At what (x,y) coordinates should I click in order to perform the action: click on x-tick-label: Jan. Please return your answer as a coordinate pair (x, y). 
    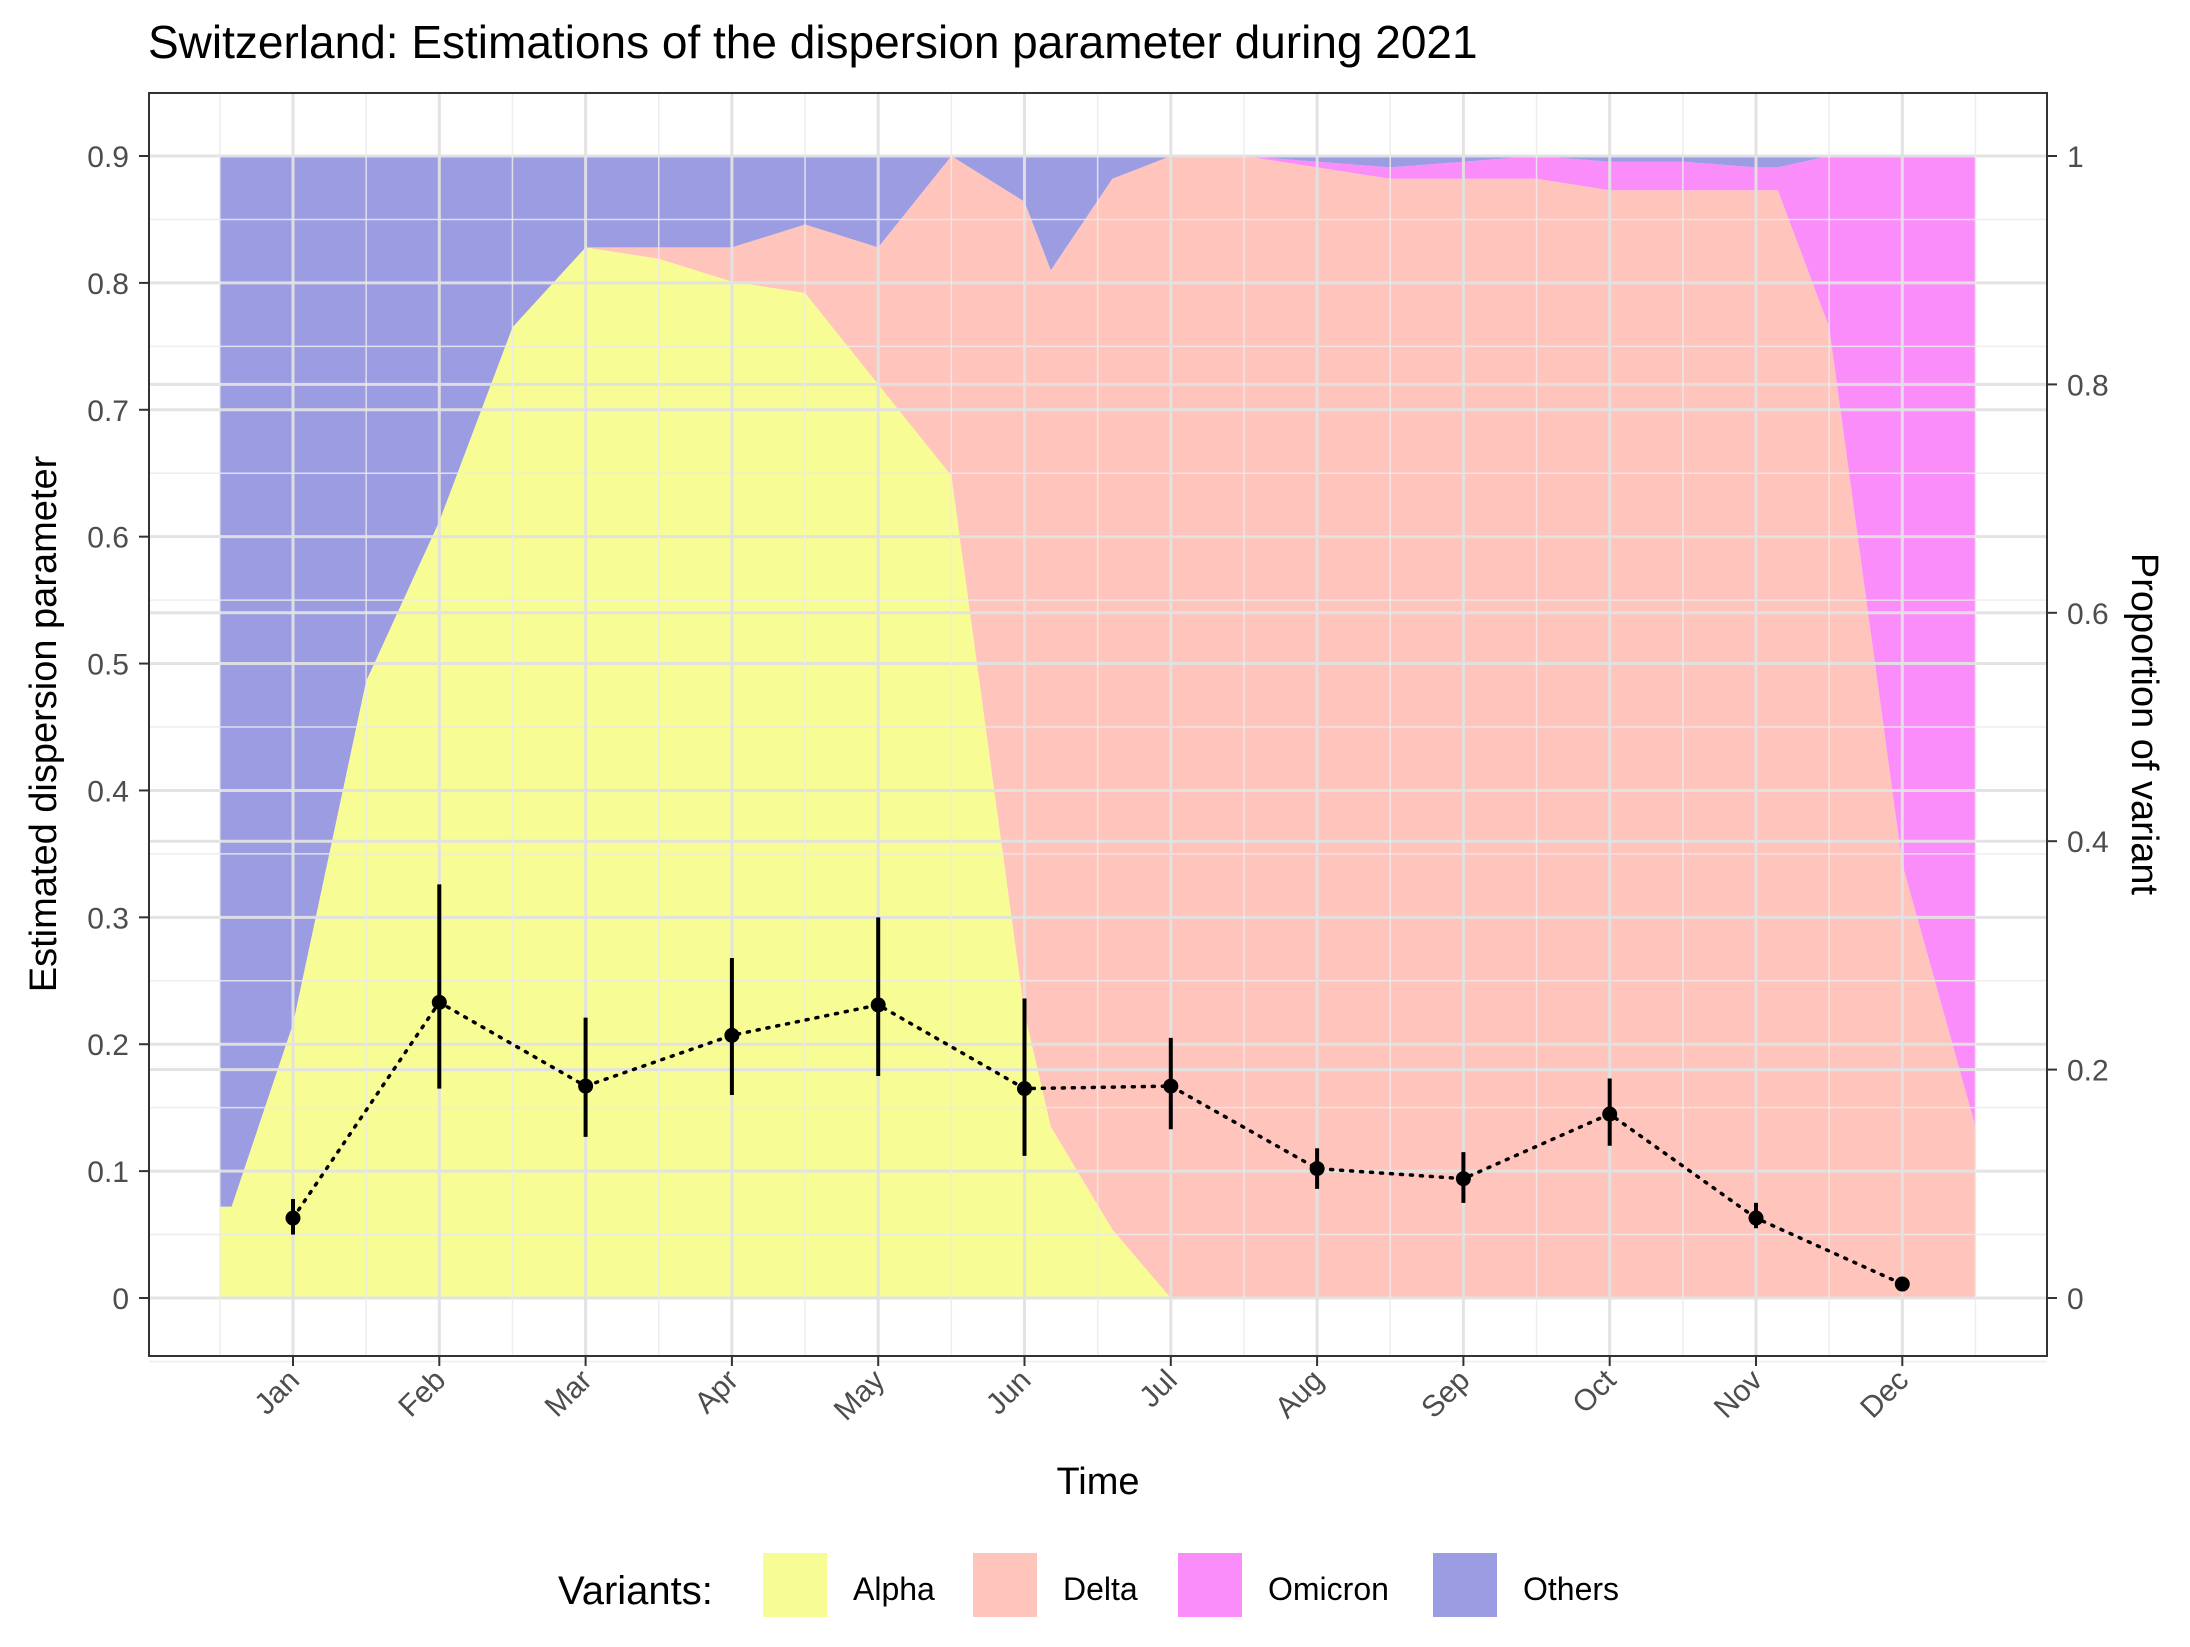
    Looking at the image, I should click on (277, 1393).